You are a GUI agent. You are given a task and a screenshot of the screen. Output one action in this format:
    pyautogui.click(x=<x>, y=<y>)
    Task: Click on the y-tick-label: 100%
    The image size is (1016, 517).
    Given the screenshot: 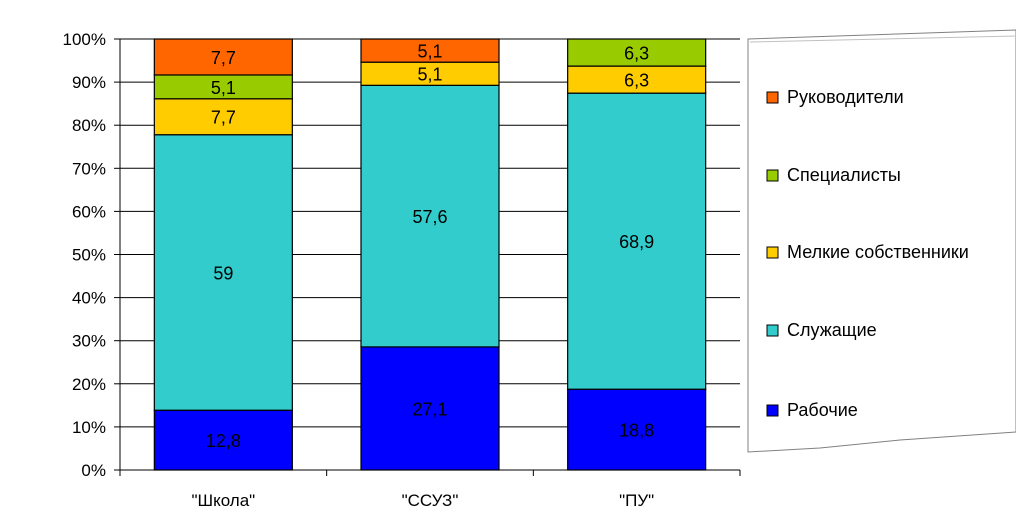 What is the action you would take?
    pyautogui.click(x=84, y=39)
    